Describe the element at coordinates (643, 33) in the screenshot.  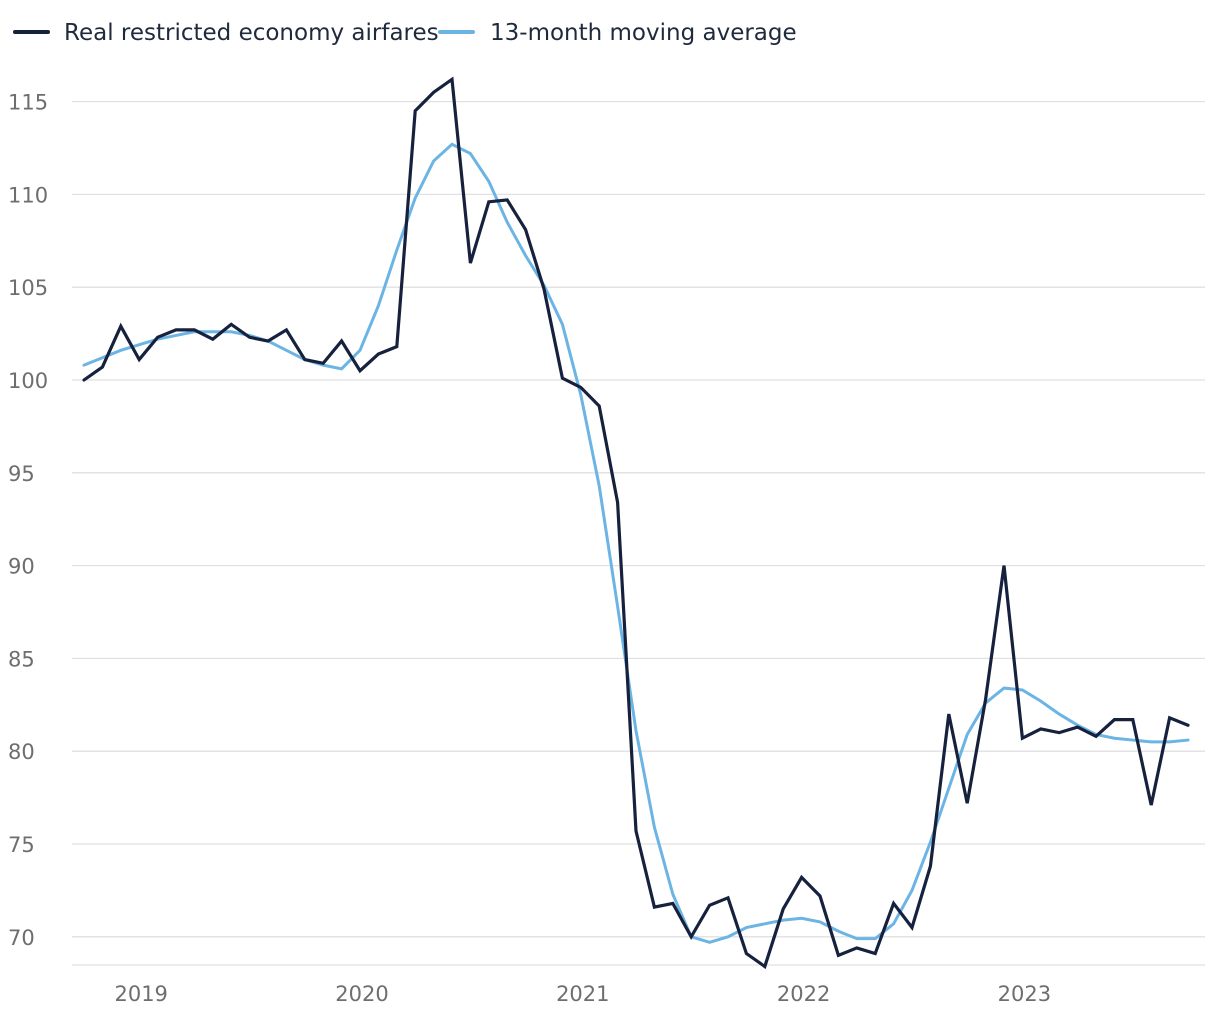
I see `legend-label-series-2: 13-month moving average` at that location.